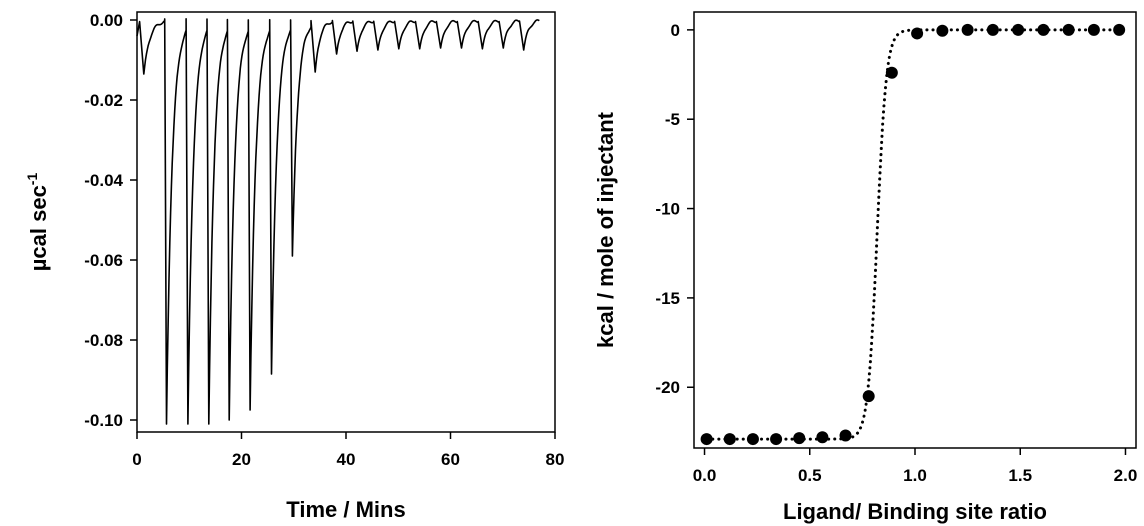 This screenshot has width=1144, height=526. Describe the element at coordinates (345, 509) in the screenshot. I see `x-axis-title: Time / Mins` at that location.